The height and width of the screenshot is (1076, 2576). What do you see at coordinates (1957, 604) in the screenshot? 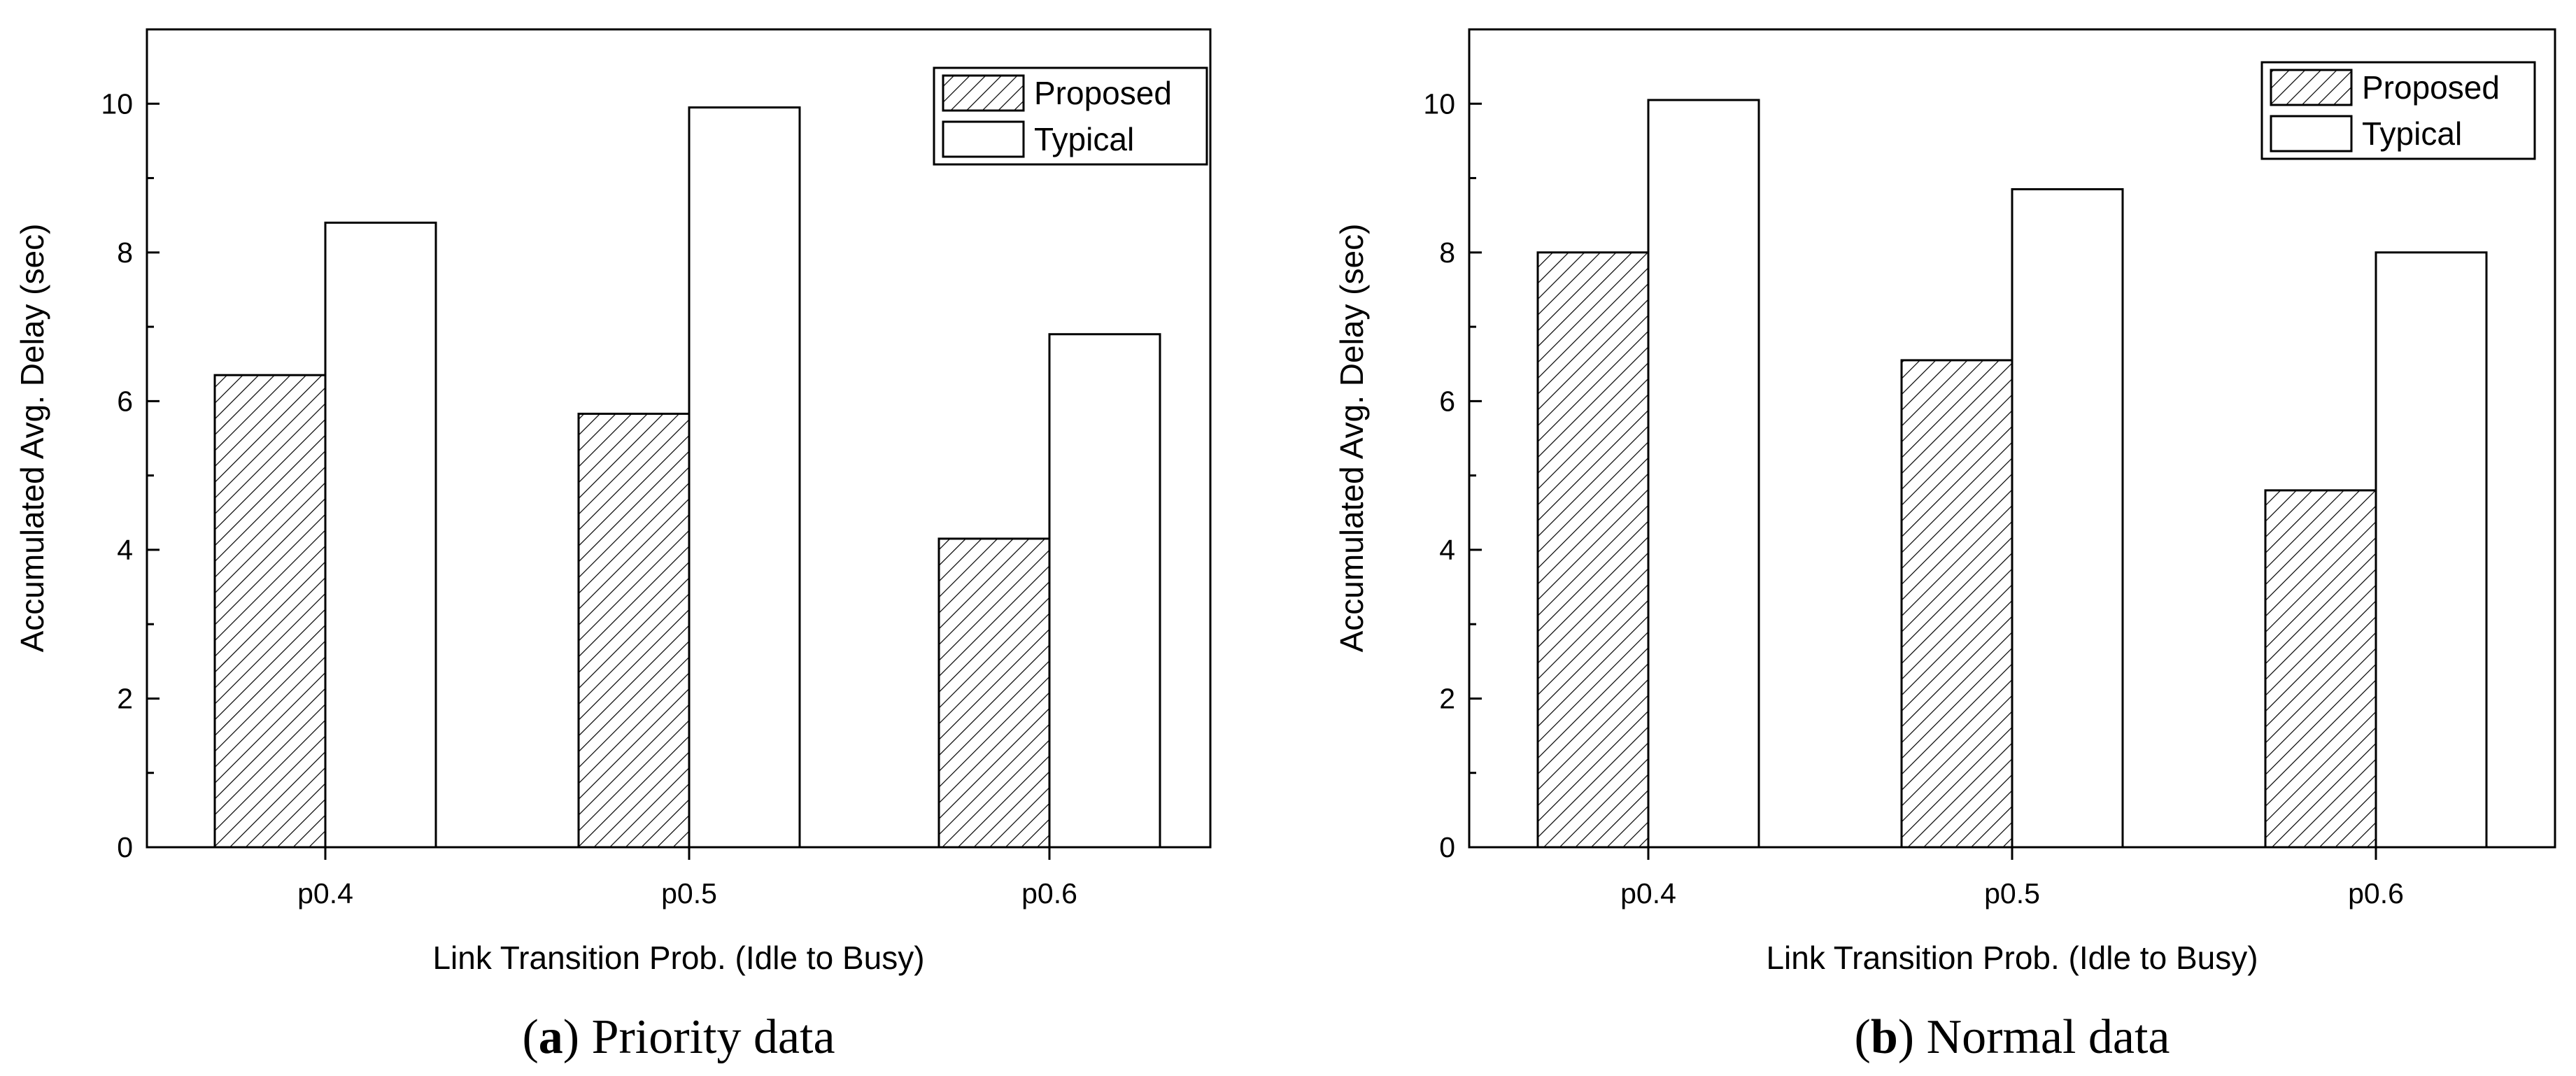
I see `bar-proposed-p0.5-b` at bounding box center [1957, 604].